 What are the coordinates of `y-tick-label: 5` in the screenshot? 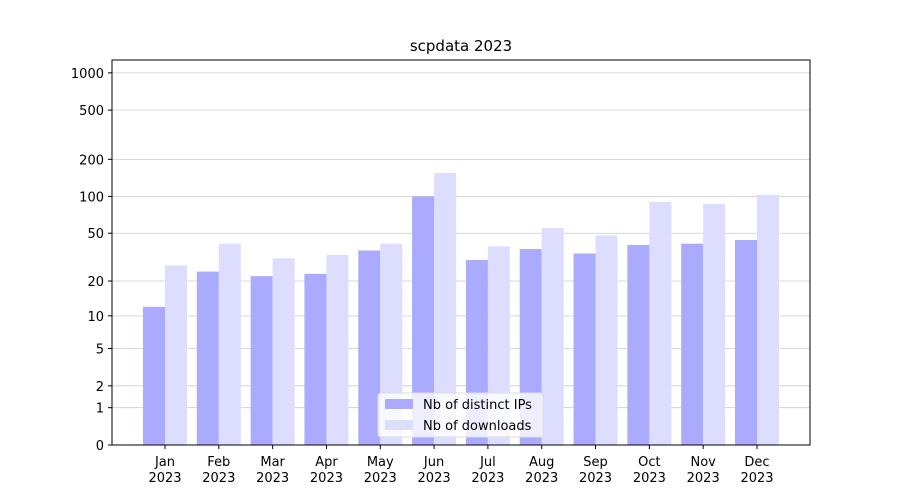 It's located at (100, 349).